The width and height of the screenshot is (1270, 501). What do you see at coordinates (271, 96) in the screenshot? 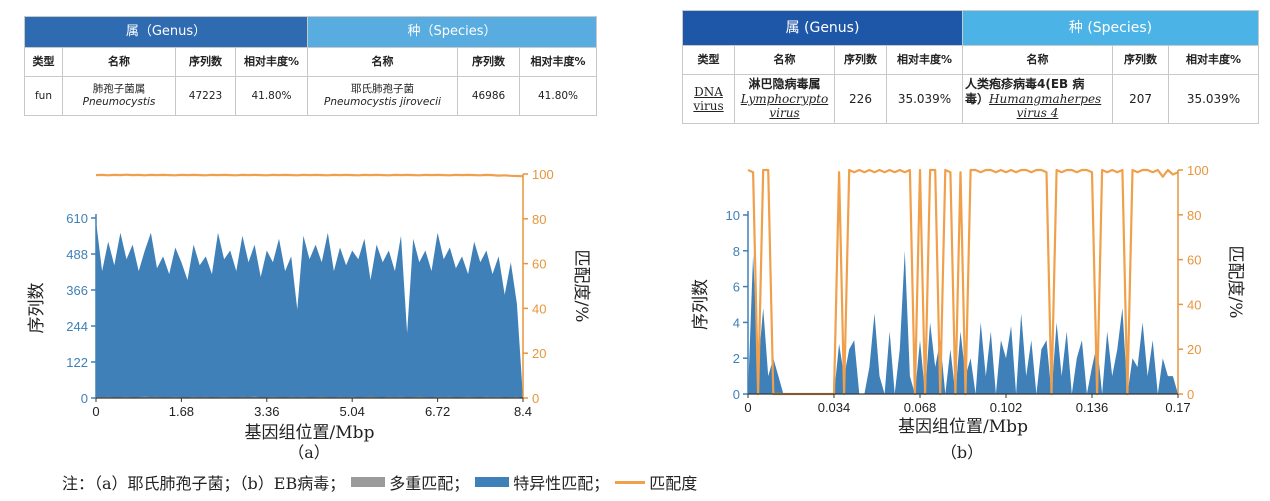
I see `genus-abundance-cell: 41.80%` at bounding box center [271, 96].